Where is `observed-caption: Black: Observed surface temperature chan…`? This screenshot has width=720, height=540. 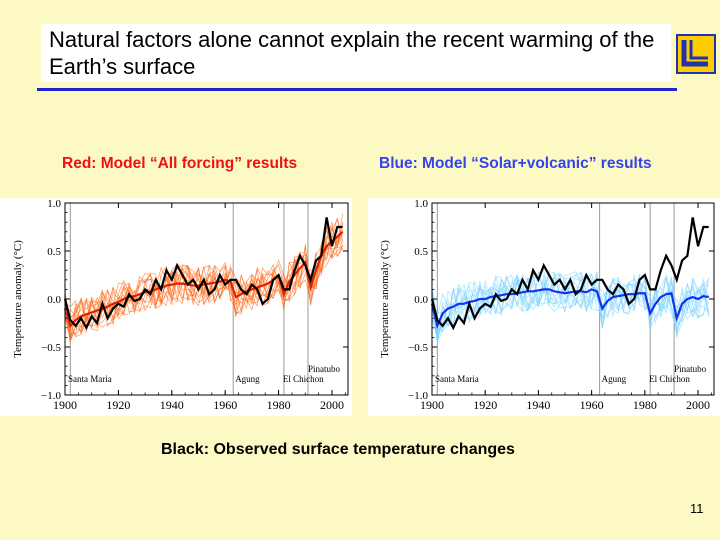 observed-caption: Black: Observed surface temperature chan… is located at coordinates (338, 449).